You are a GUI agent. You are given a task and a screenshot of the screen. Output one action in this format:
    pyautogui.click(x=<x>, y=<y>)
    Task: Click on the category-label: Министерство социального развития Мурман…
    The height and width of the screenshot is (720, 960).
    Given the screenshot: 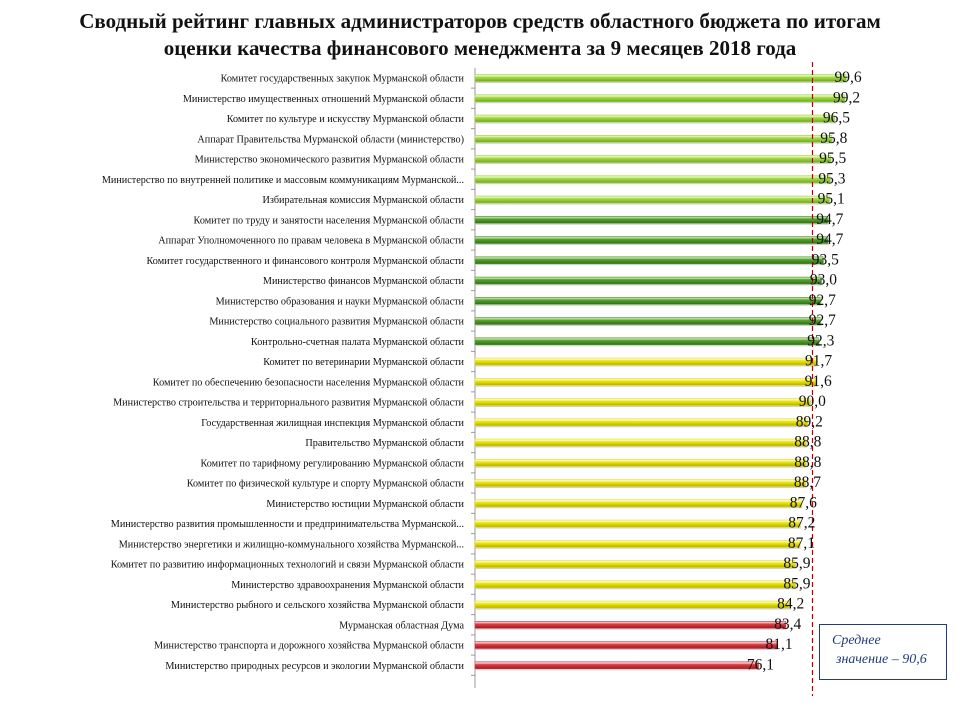 What is the action you would take?
    pyautogui.click(x=336, y=322)
    